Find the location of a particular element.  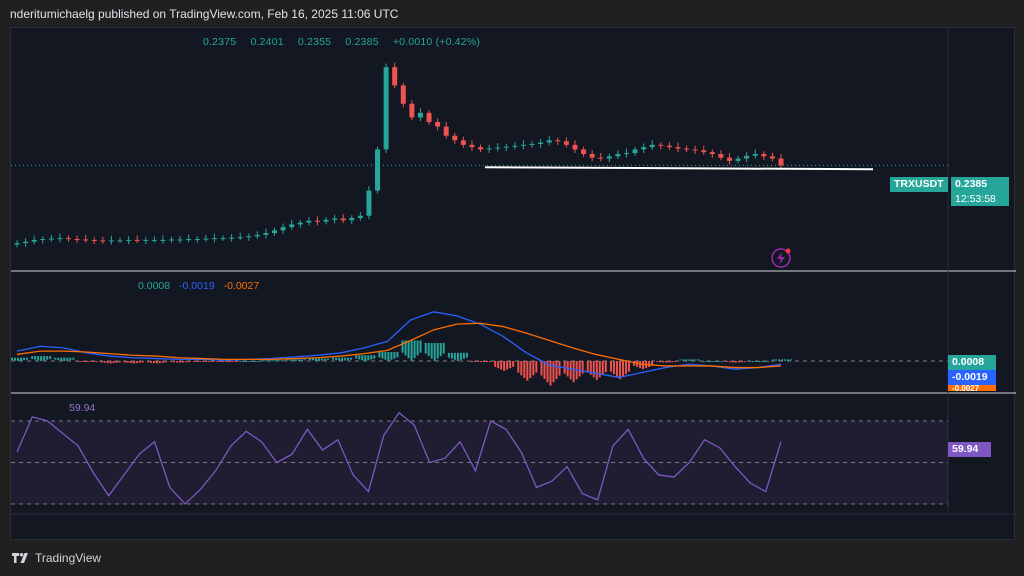

lightning-icon is located at coordinates (781, 258).